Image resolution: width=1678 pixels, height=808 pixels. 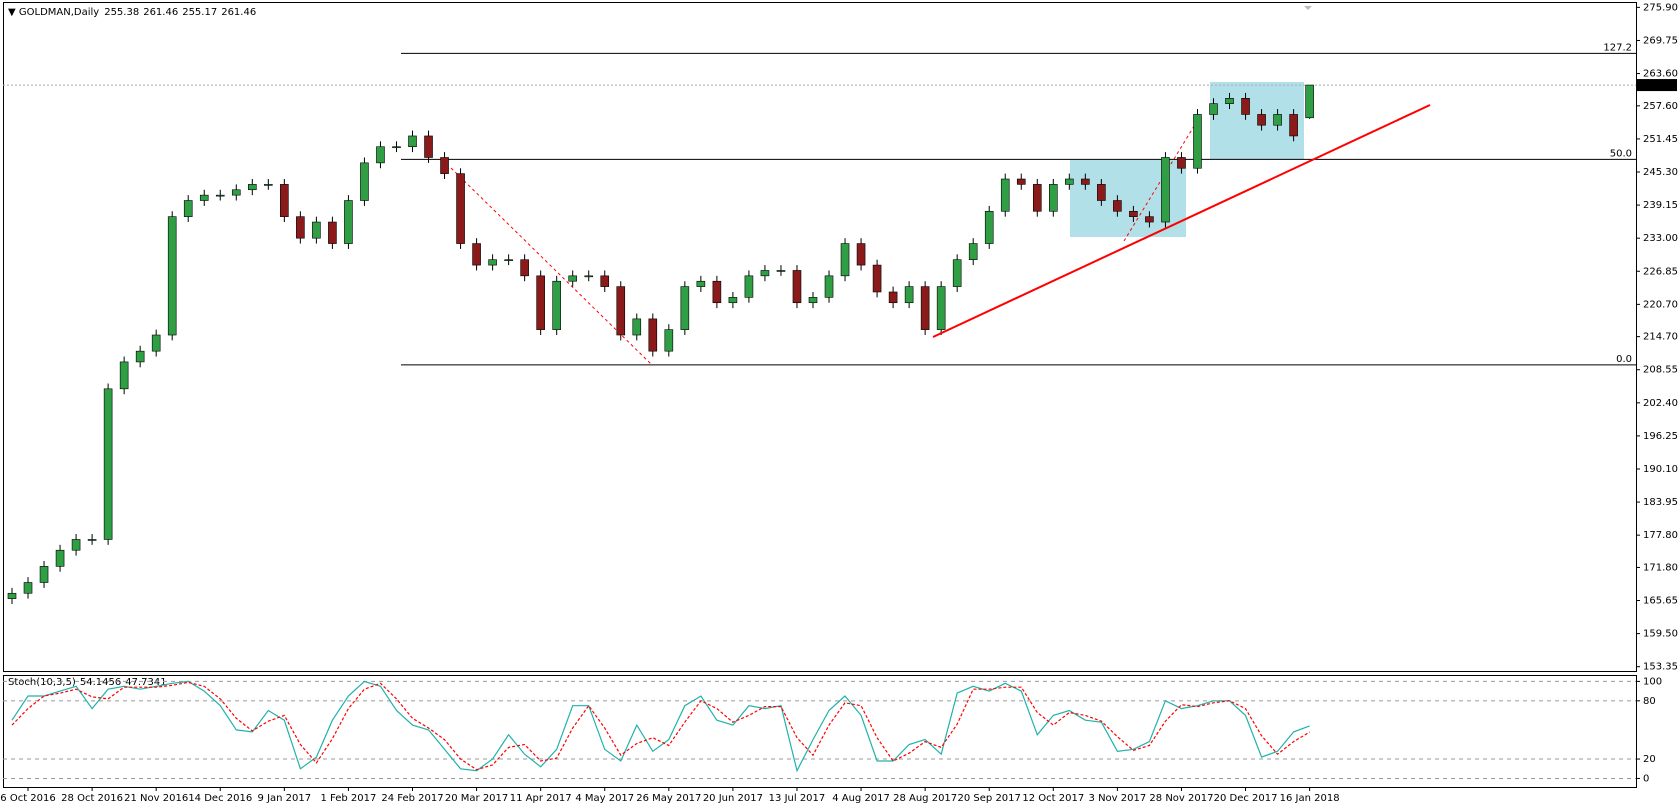 I want to click on y-tick-label: 183.95, so click(x=1660, y=502).